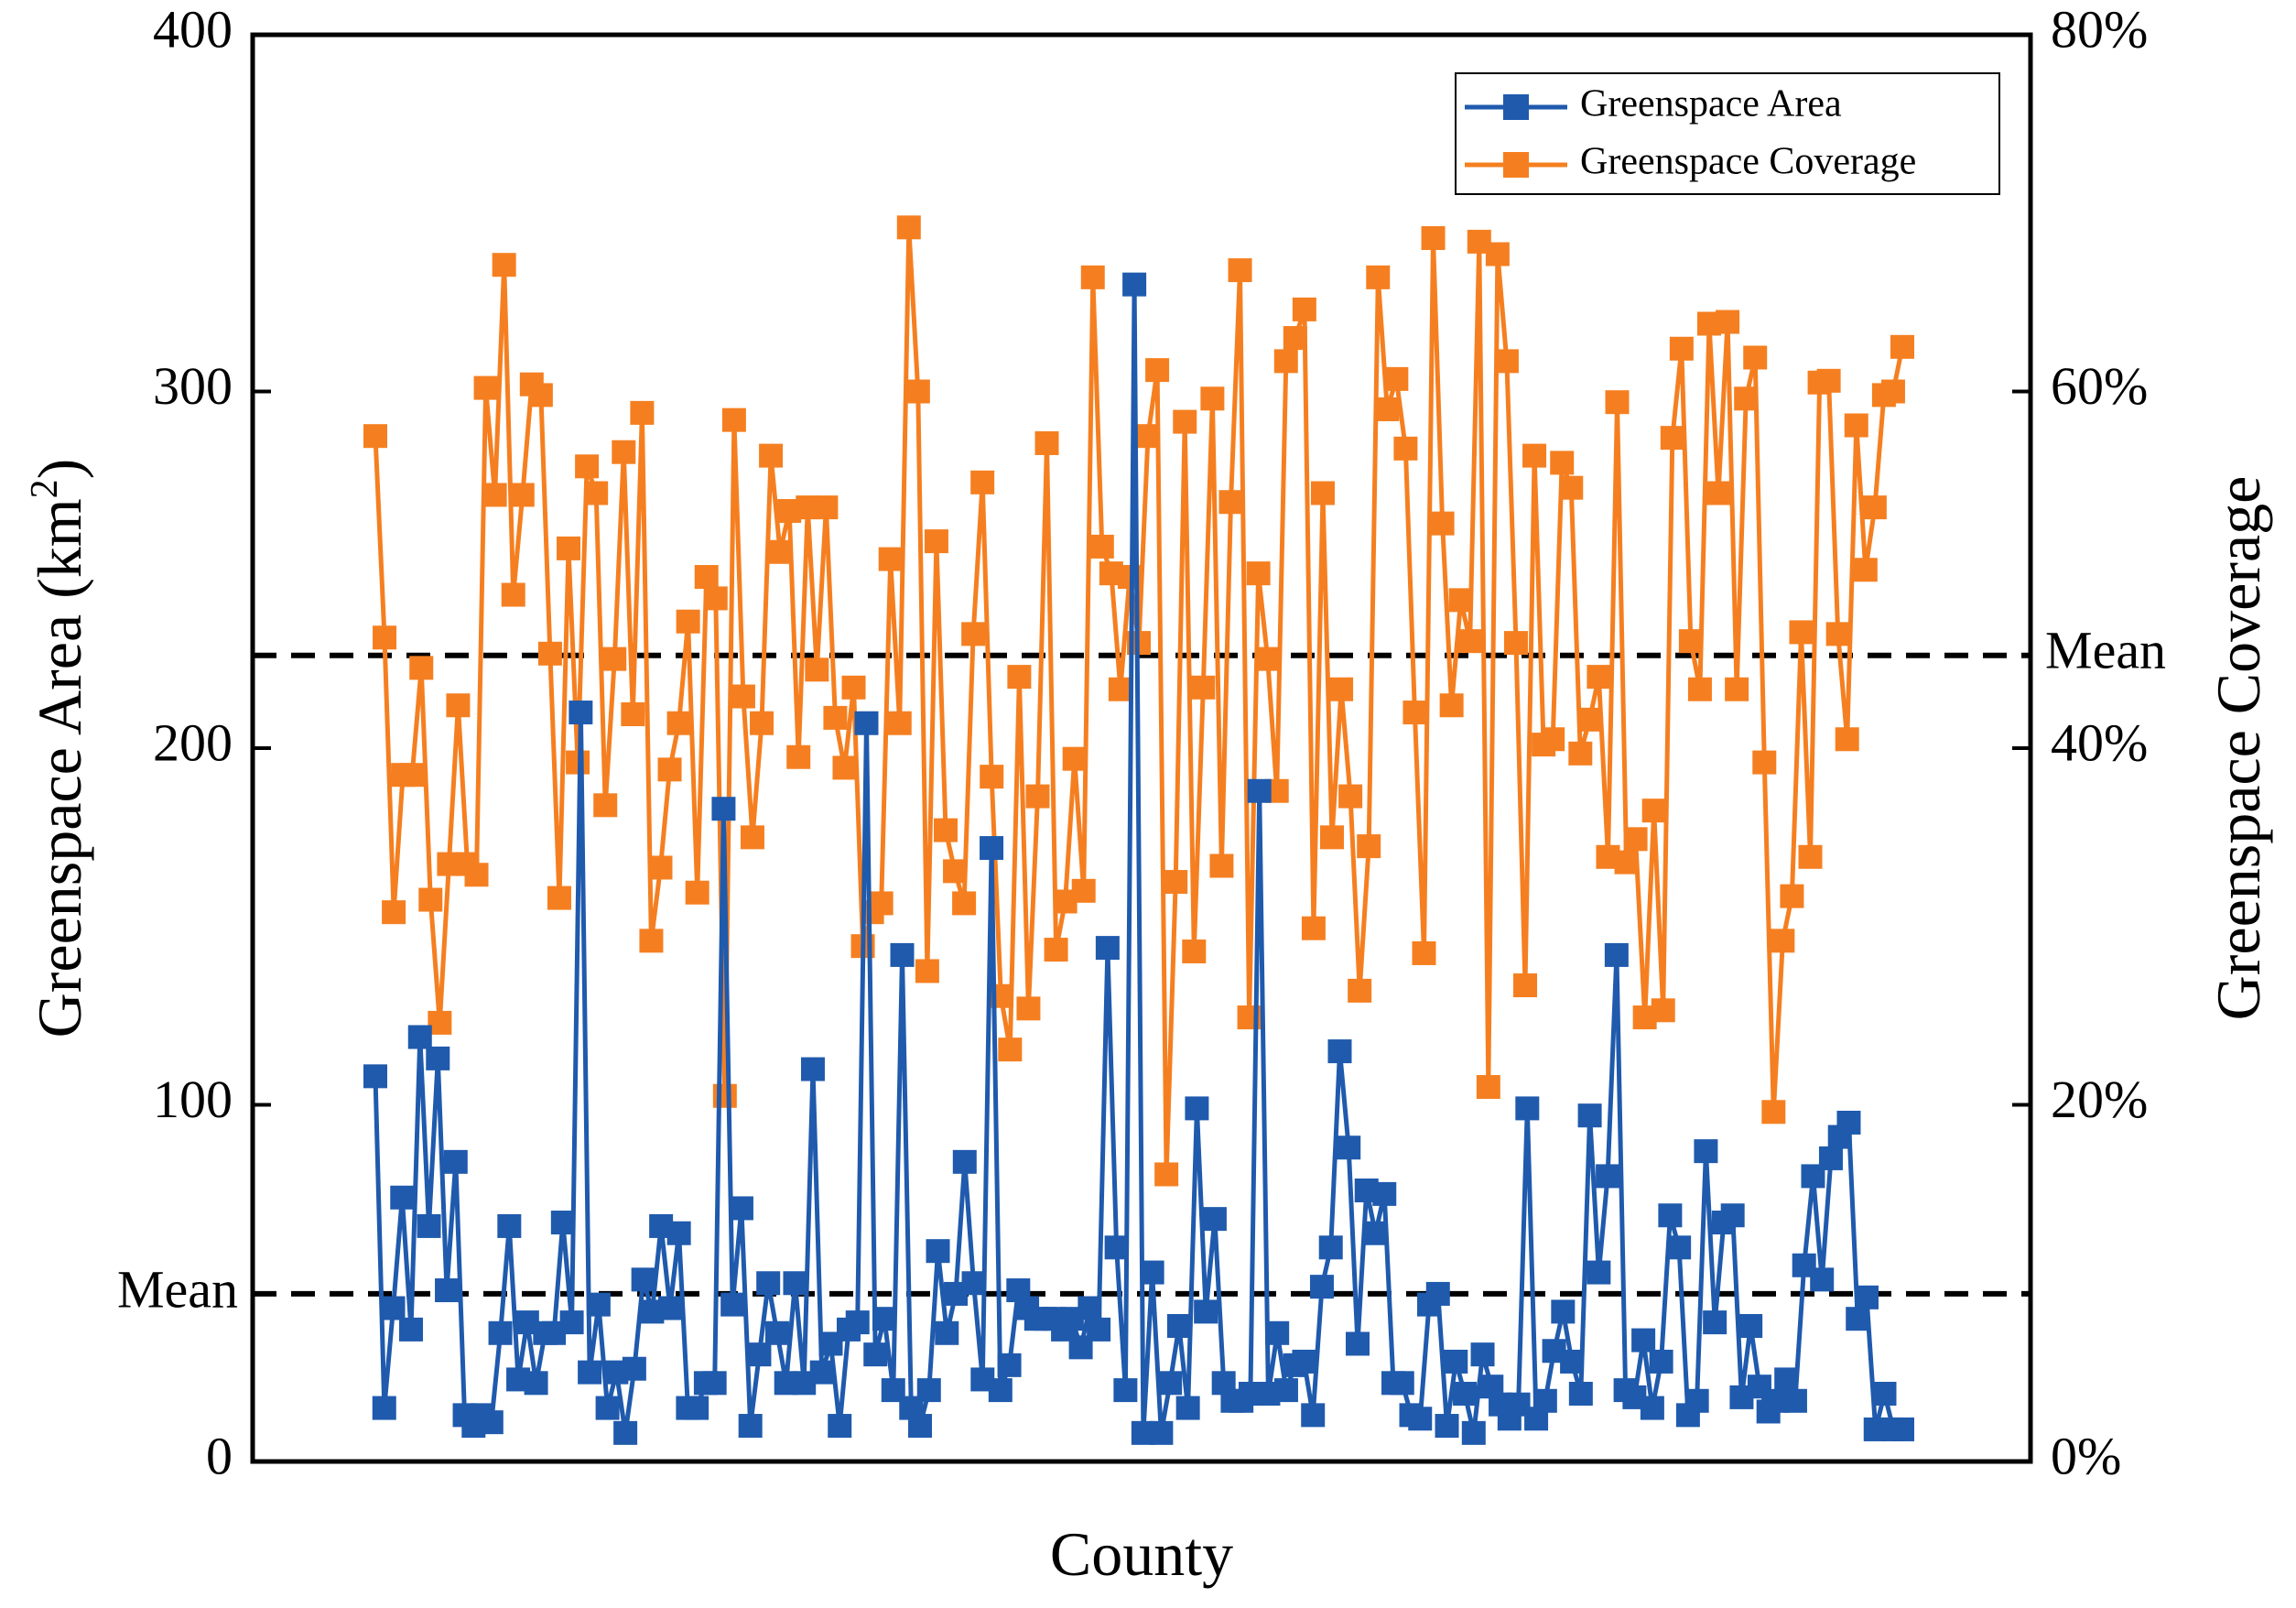  What do you see at coordinates (193, 30) in the screenshot?
I see `y-tick-label: 400` at bounding box center [193, 30].